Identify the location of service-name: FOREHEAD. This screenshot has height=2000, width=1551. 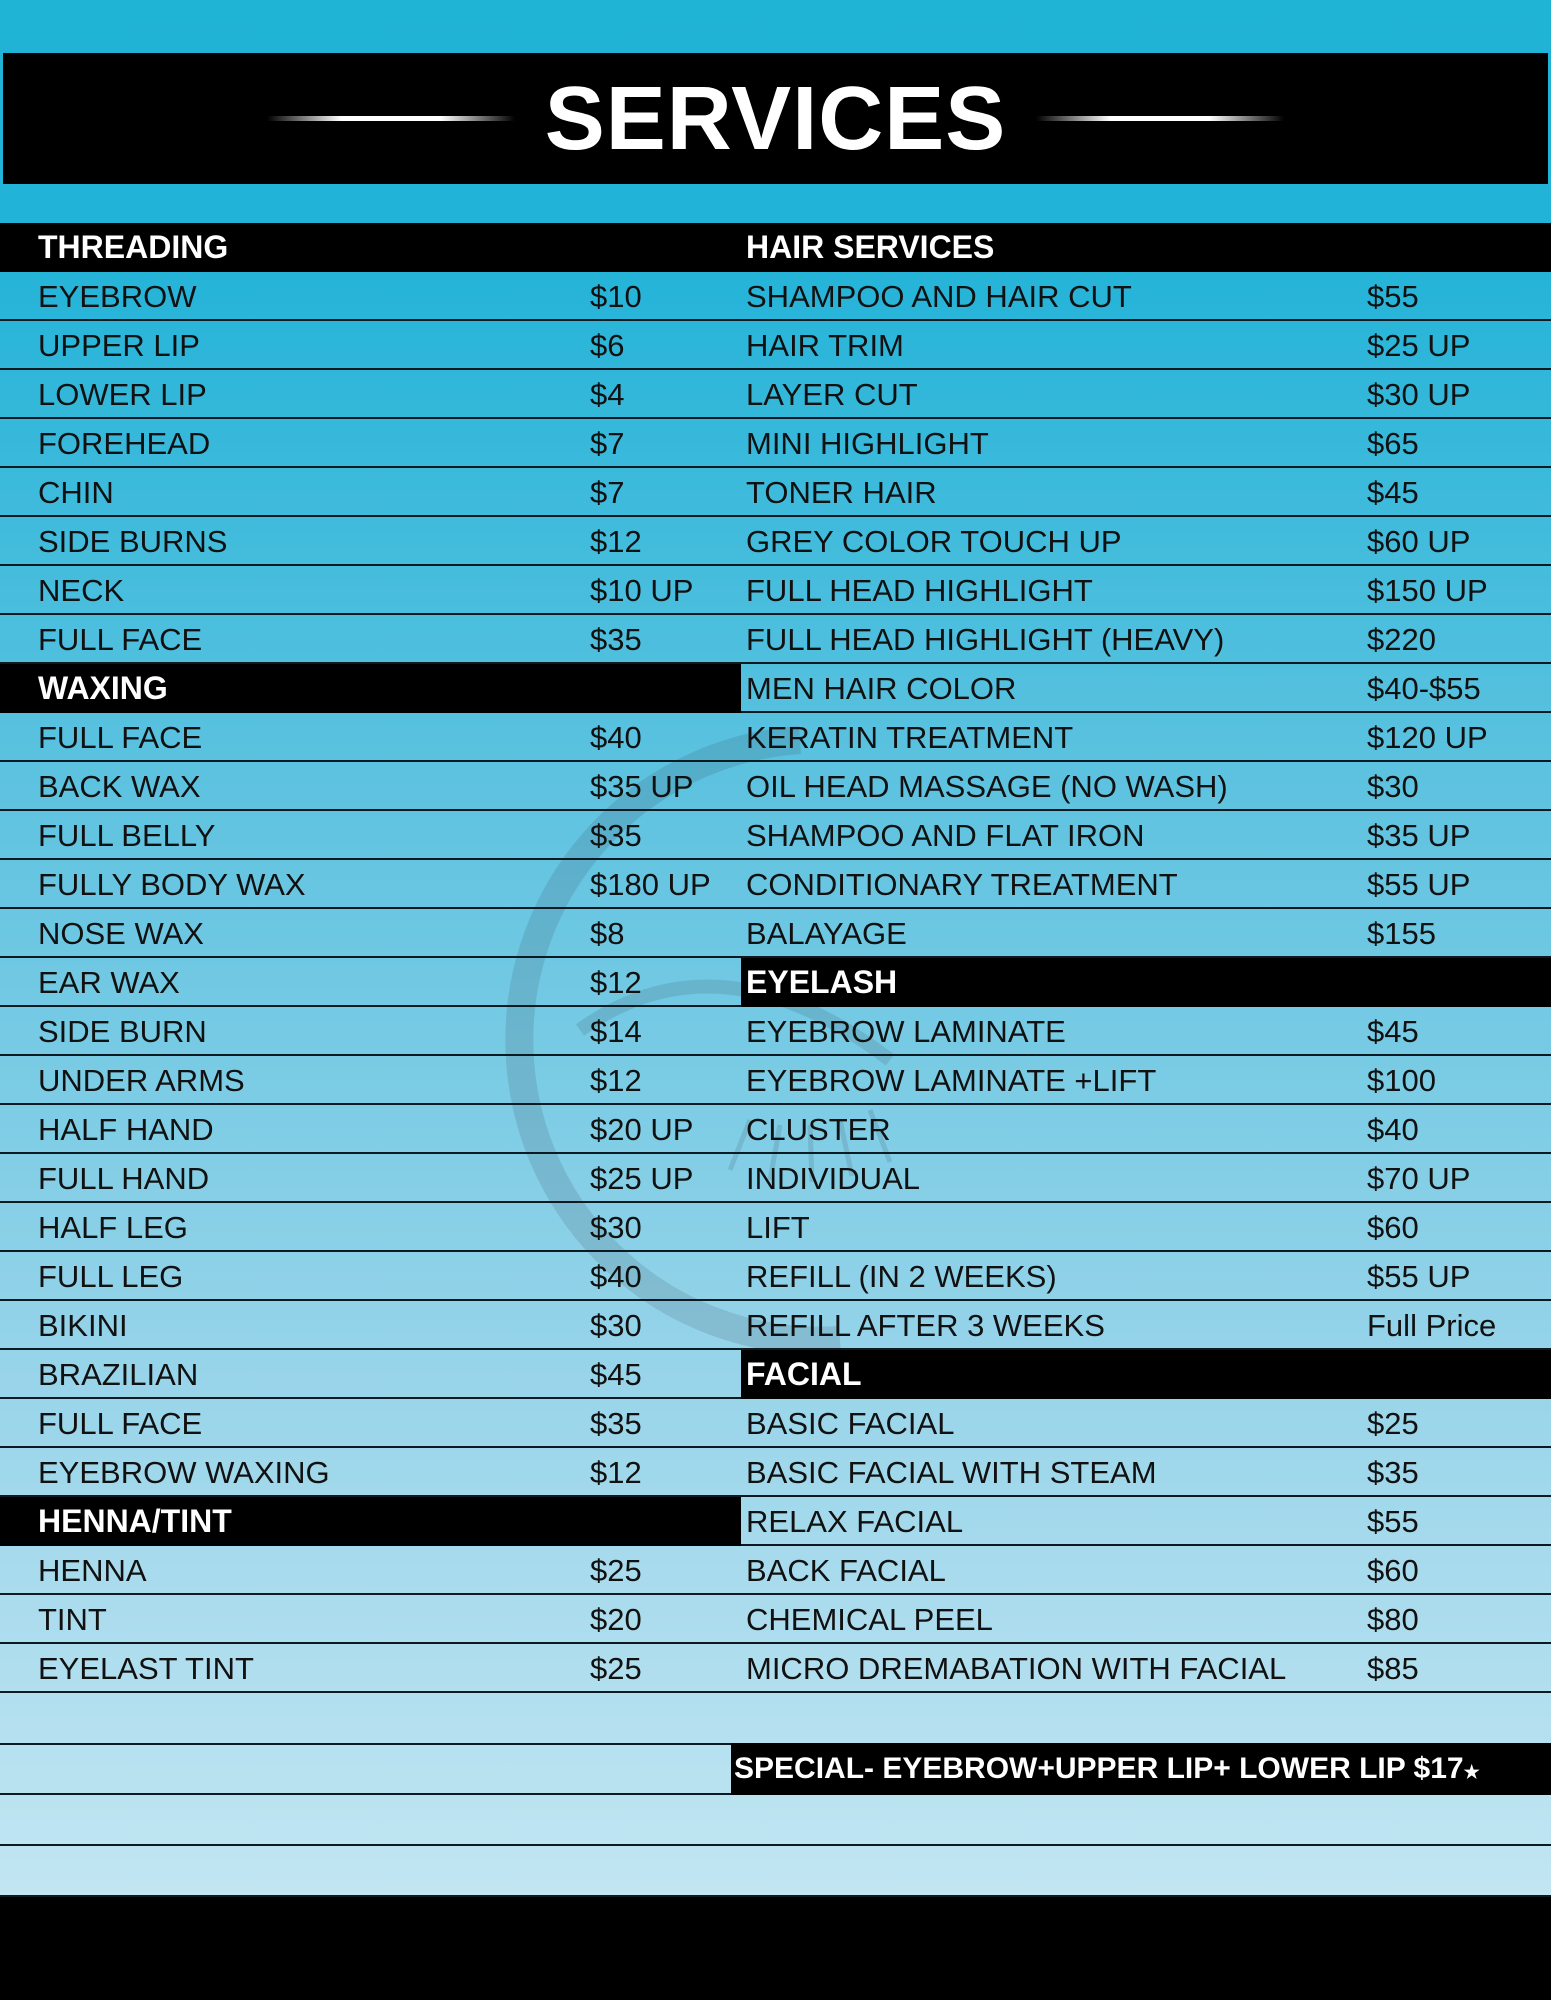
(124, 443).